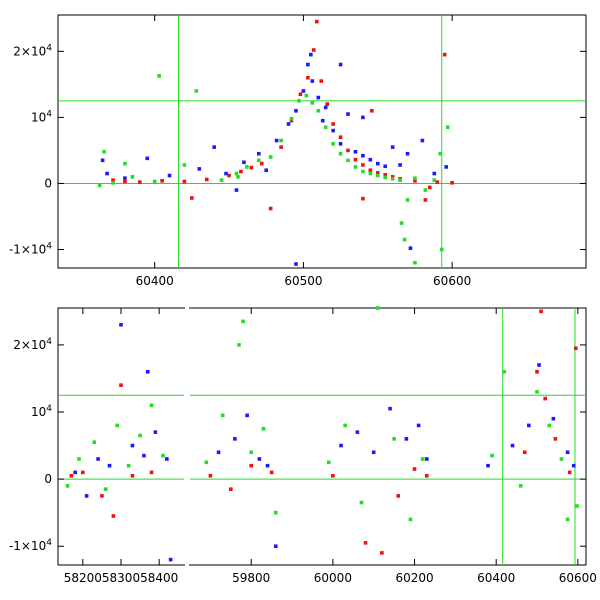 This screenshot has width=600, height=600. Describe the element at coordinates (496, 578) in the screenshot. I see `x-tick-label: 60400` at that location.